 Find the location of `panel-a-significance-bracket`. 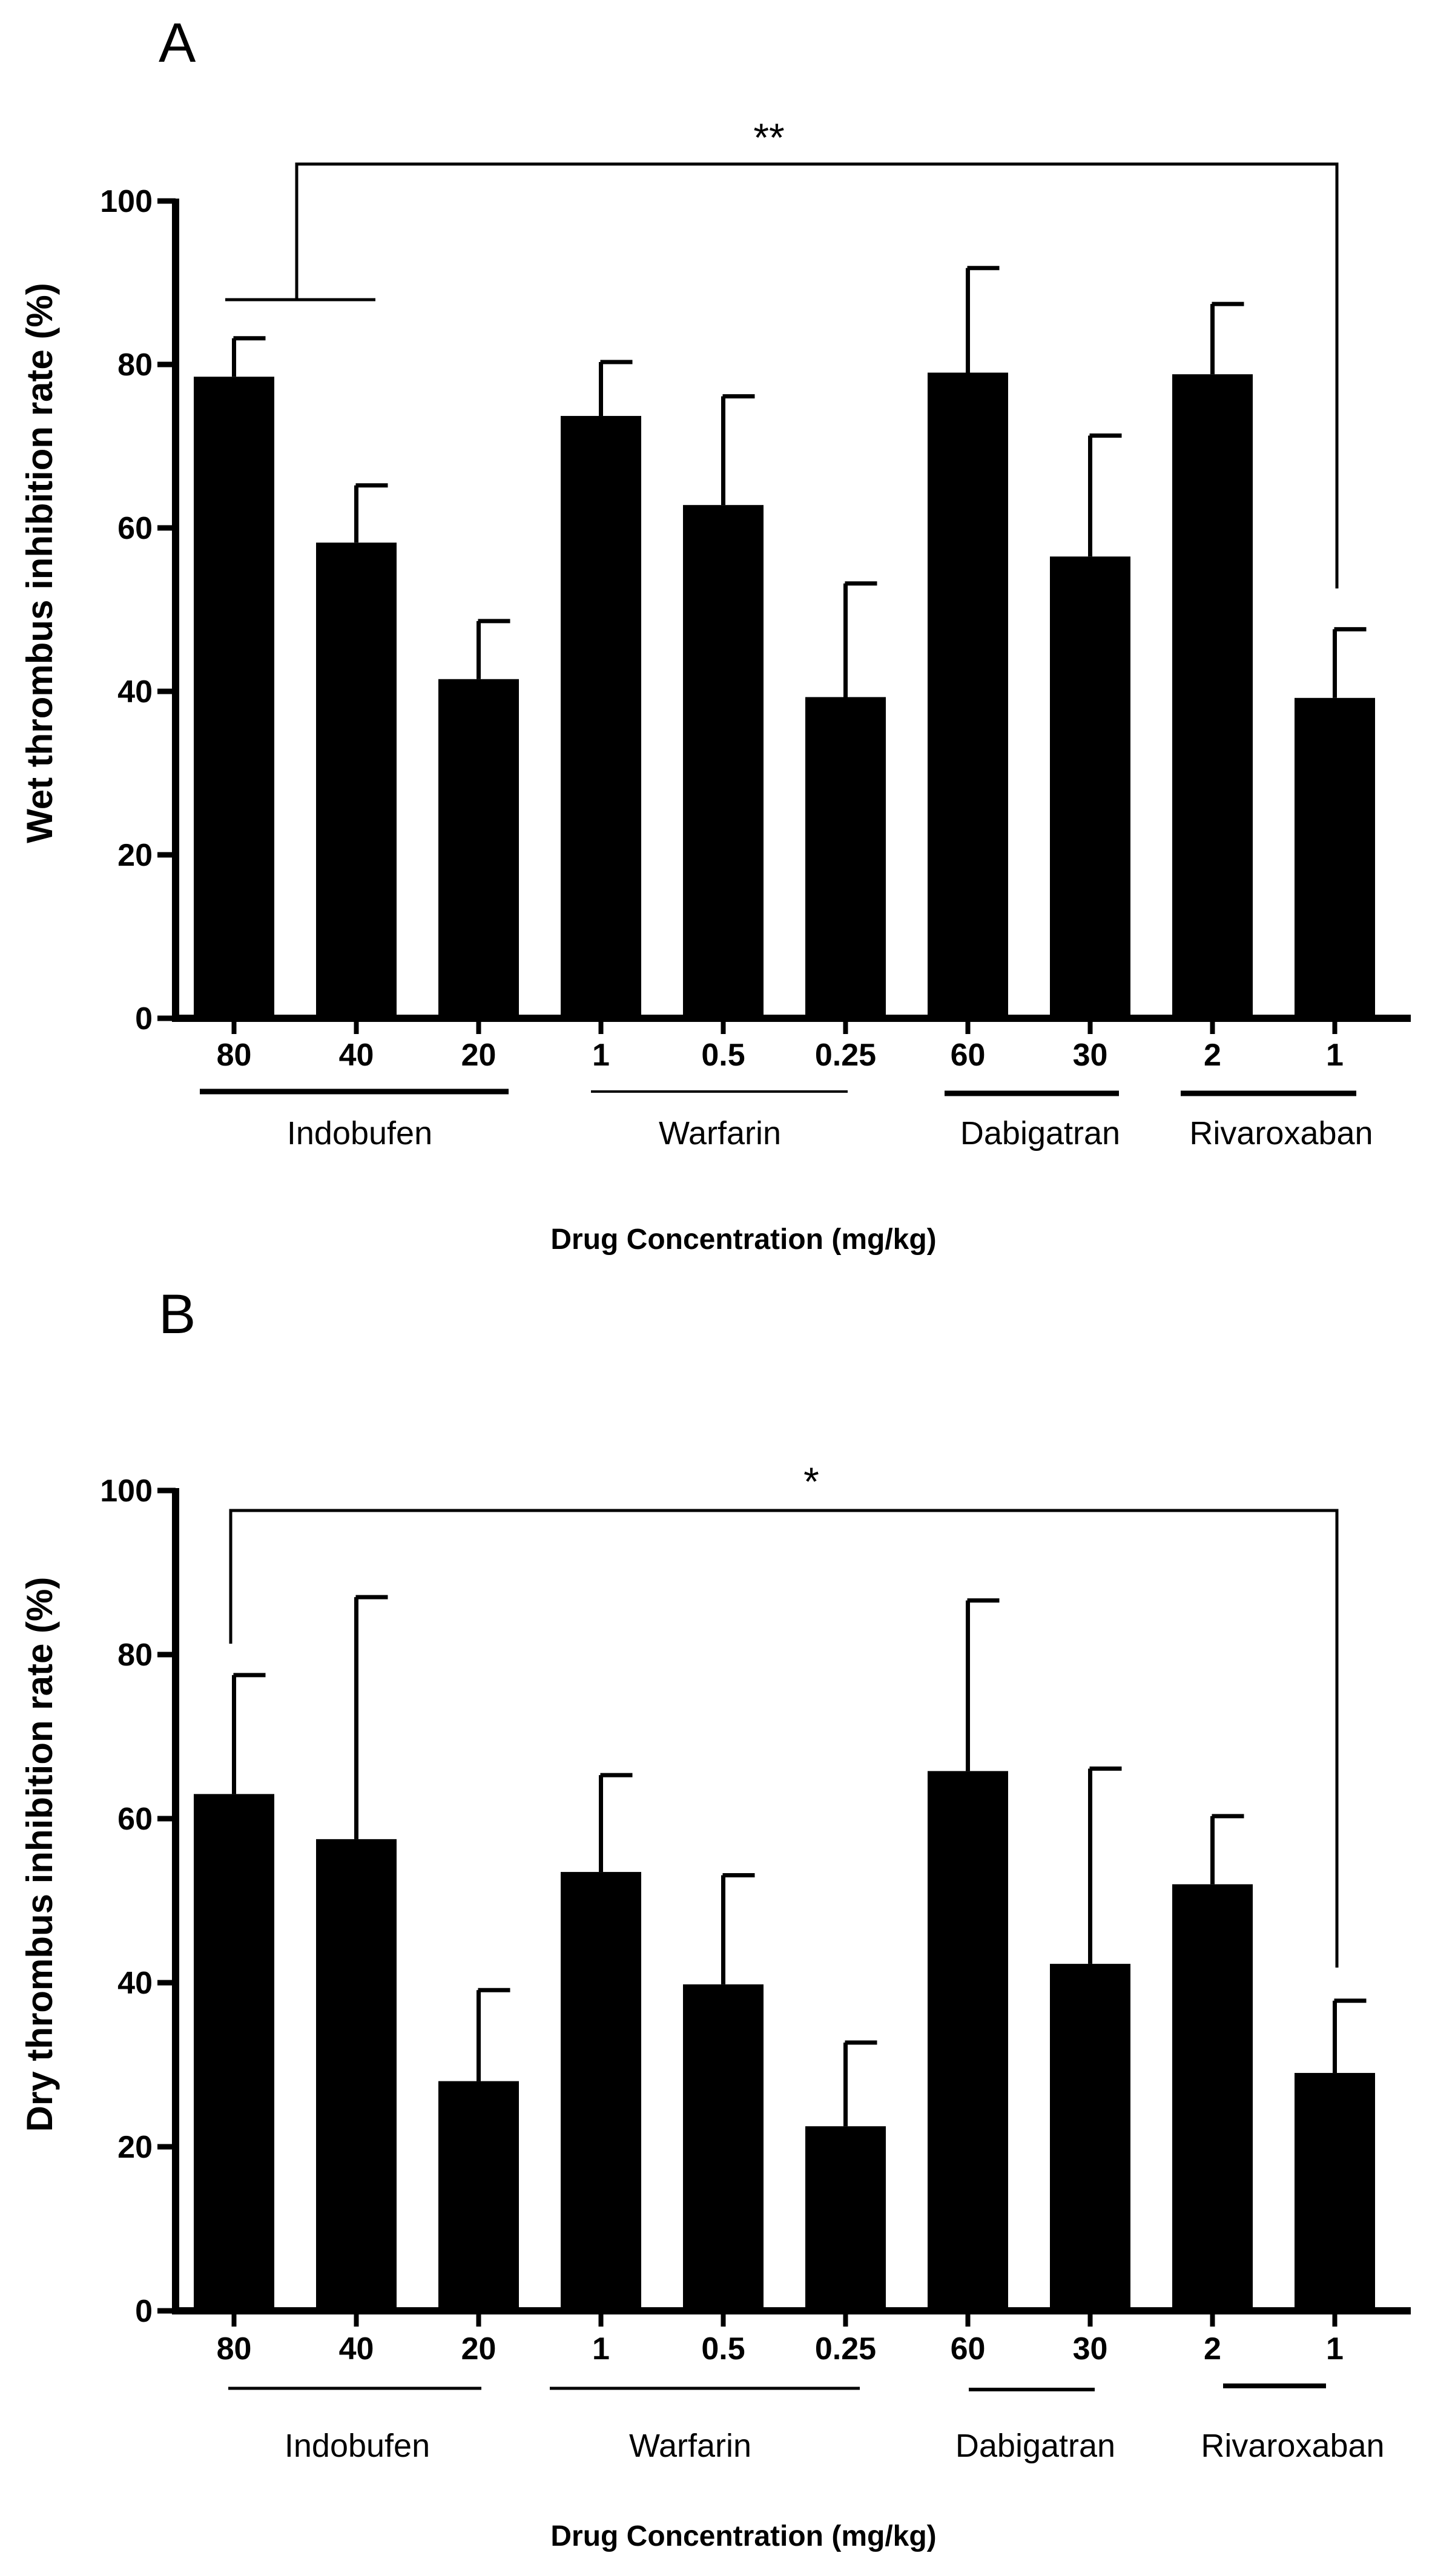

panel-a-significance-bracket is located at coordinates (817, 375).